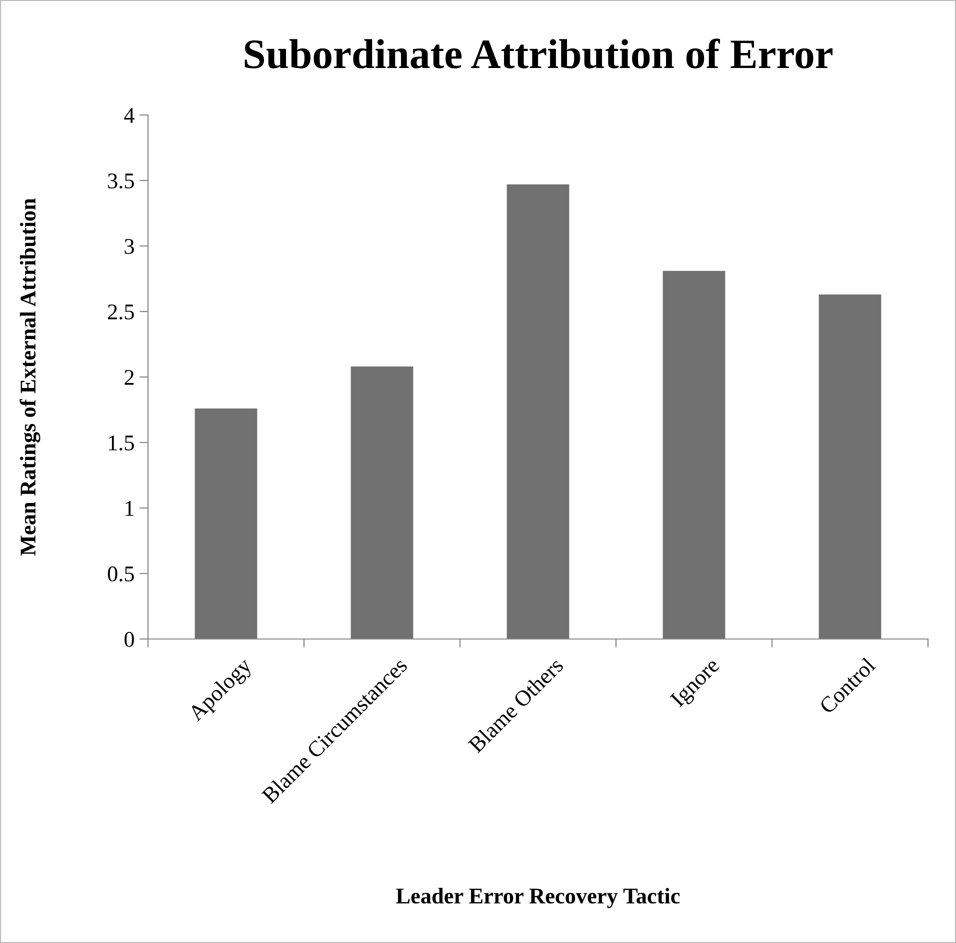 This screenshot has width=956, height=943. Describe the element at coordinates (130, 508) in the screenshot. I see `y-tick-label: 1` at that location.